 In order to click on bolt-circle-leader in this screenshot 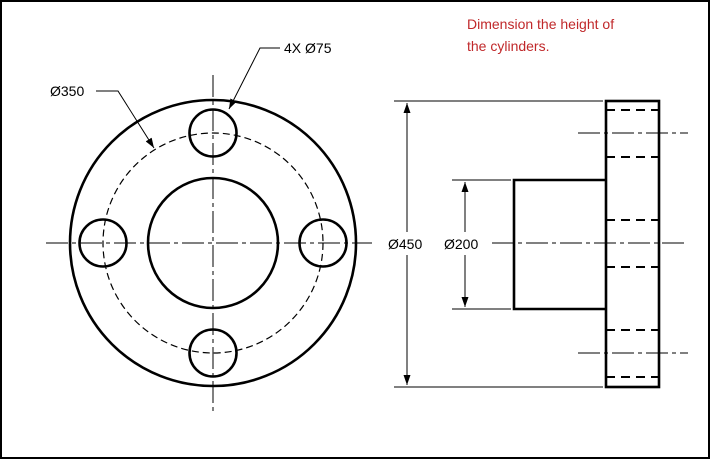, I will do `click(125, 119)`.